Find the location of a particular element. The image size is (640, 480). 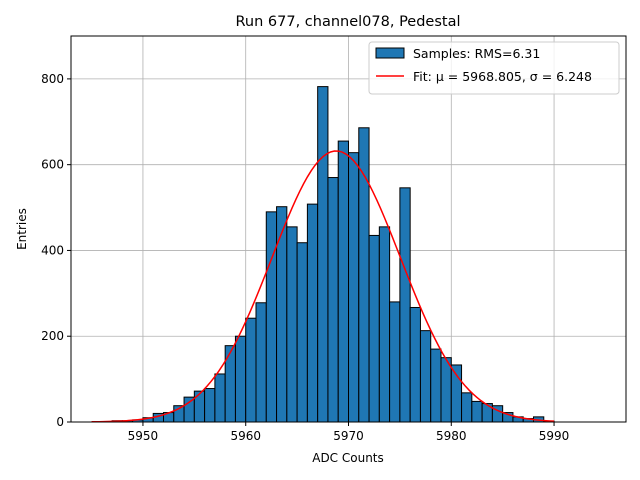

y-tick-label: 0 is located at coordinates (60, 422).